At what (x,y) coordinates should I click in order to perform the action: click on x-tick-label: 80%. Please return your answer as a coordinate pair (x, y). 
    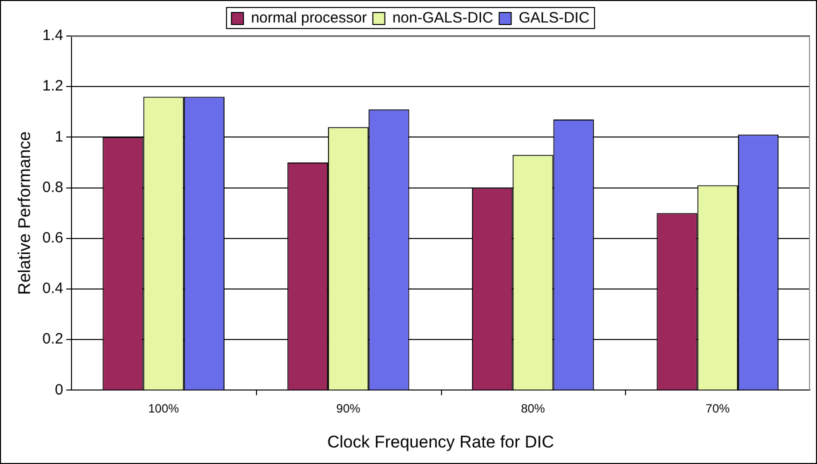
    Looking at the image, I should click on (533, 409).